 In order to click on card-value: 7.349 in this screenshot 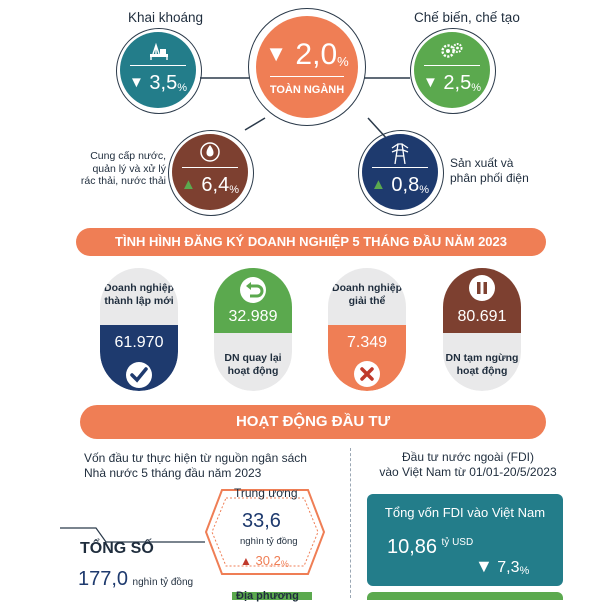, I will do `click(367, 342)`.